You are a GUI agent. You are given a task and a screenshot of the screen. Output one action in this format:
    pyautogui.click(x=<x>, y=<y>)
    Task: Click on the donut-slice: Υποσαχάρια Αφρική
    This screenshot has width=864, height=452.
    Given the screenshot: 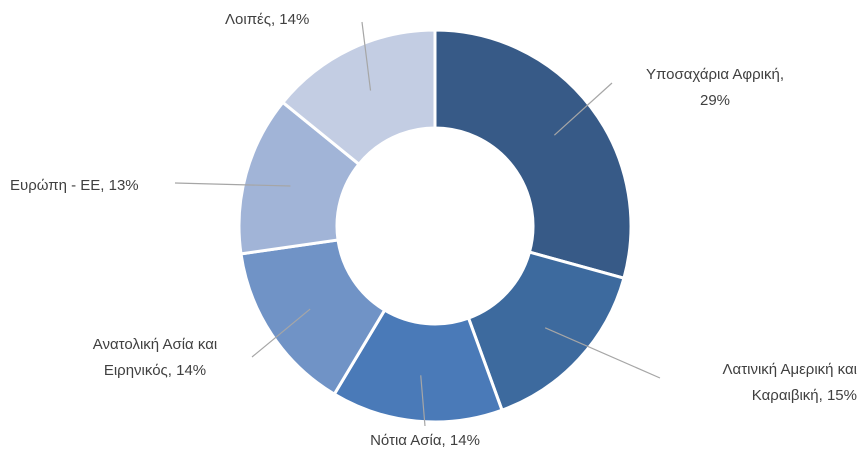 What is the action you would take?
    pyautogui.click(x=533, y=154)
    